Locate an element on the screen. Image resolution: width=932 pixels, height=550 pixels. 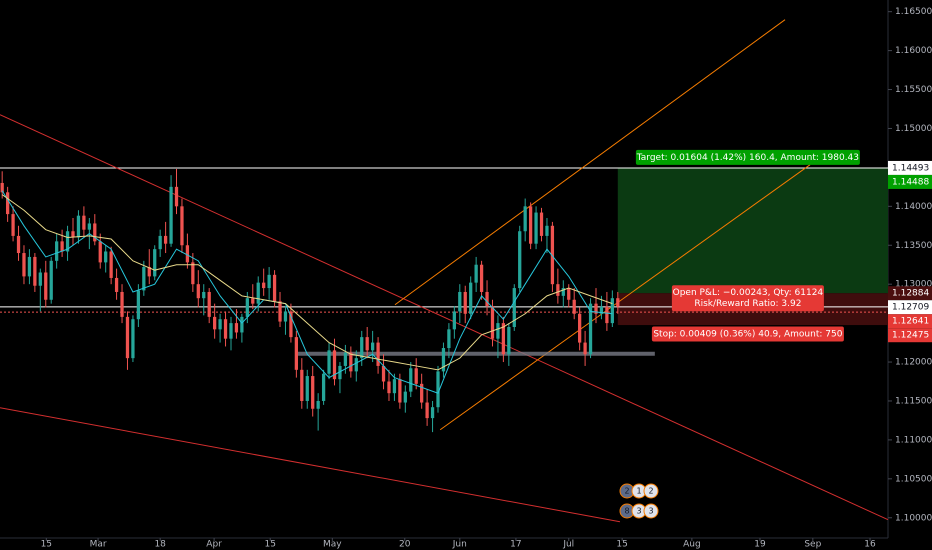
x-tick-label: Mar is located at coordinates (98, 545).